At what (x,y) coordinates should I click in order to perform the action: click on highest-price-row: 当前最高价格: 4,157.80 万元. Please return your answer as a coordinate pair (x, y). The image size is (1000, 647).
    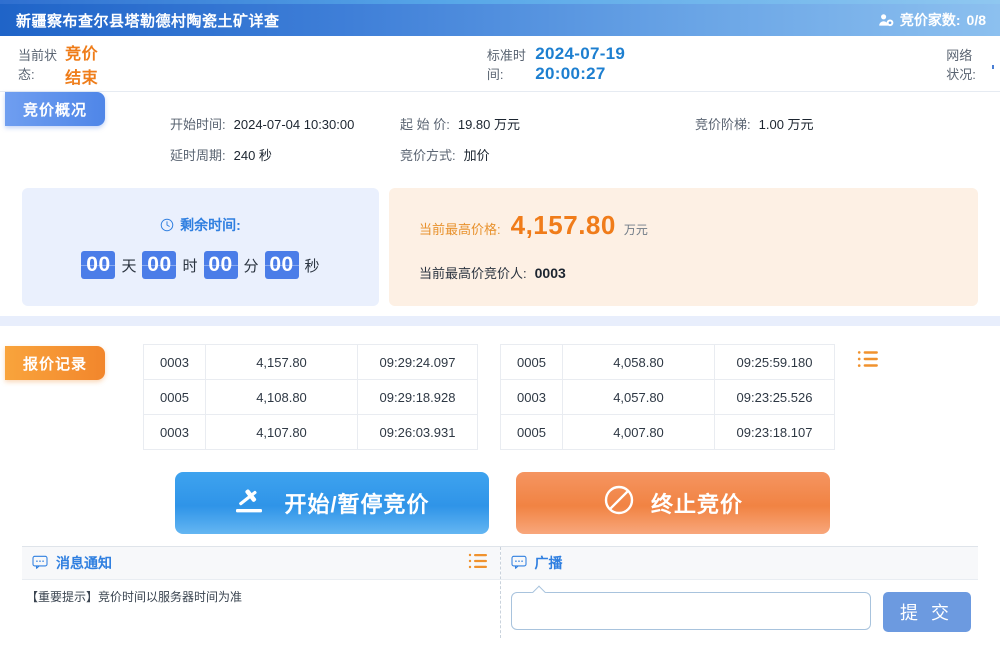
    Looking at the image, I should click on (698, 225).